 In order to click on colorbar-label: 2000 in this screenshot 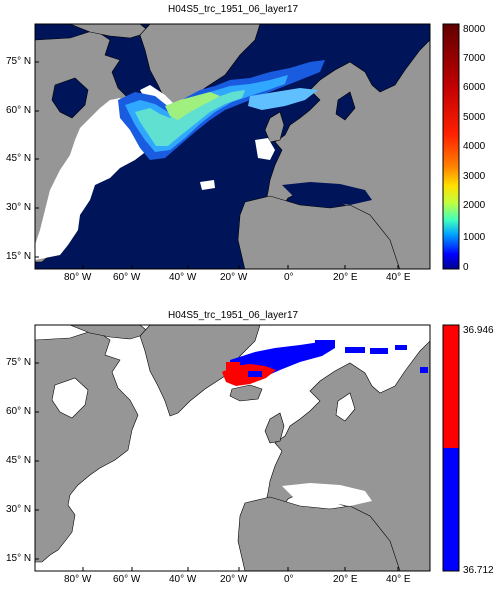, I will do `click(474, 205)`.